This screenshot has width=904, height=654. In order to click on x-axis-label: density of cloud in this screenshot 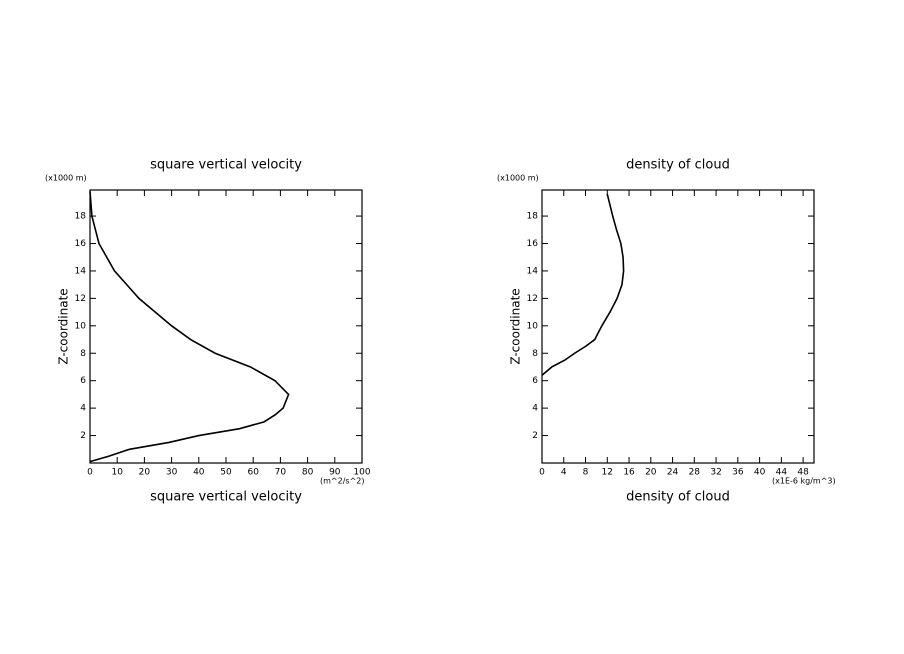, I will do `click(678, 497)`.